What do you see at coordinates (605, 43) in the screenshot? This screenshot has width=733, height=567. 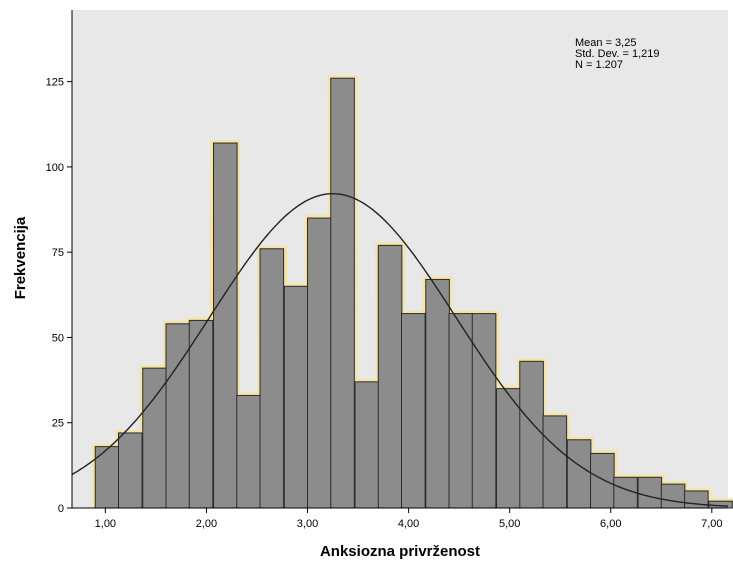 I see `stats-line: Mean = 3,25` at bounding box center [605, 43].